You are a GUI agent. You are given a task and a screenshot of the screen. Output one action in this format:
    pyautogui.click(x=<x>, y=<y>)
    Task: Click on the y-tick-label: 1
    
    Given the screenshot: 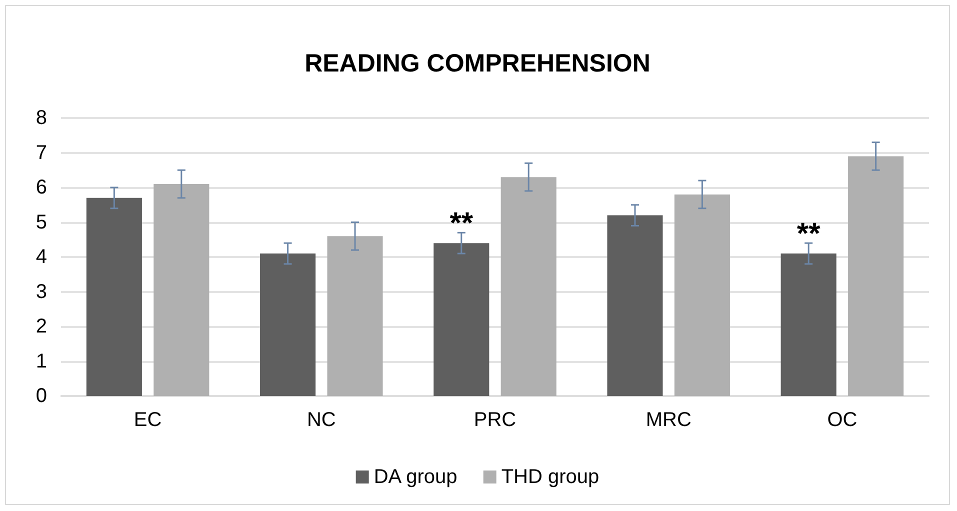 What is the action you would take?
    pyautogui.click(x=41, y=361)
    